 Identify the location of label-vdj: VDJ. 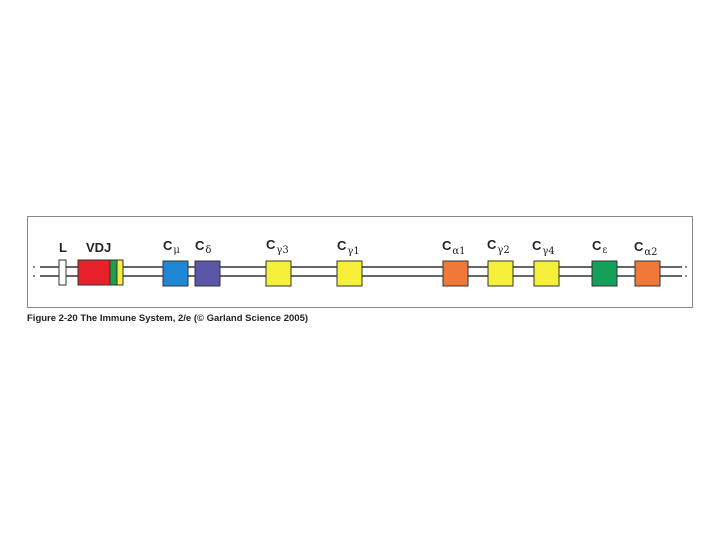
(98, 247).